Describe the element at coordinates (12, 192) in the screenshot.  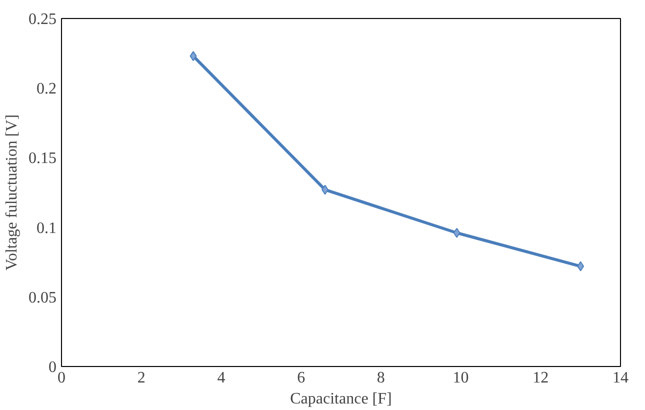
I see `y-axis-title: Voltage fuluctuation [V]` at that location.